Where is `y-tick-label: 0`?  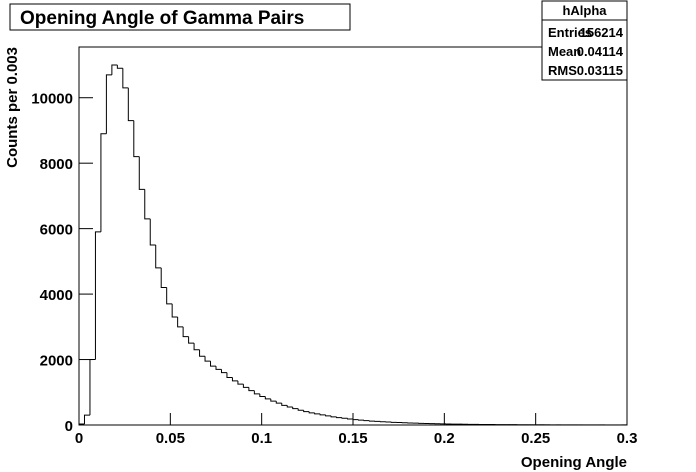 y-tick-label: 0 is located at coordinates (69, 426).